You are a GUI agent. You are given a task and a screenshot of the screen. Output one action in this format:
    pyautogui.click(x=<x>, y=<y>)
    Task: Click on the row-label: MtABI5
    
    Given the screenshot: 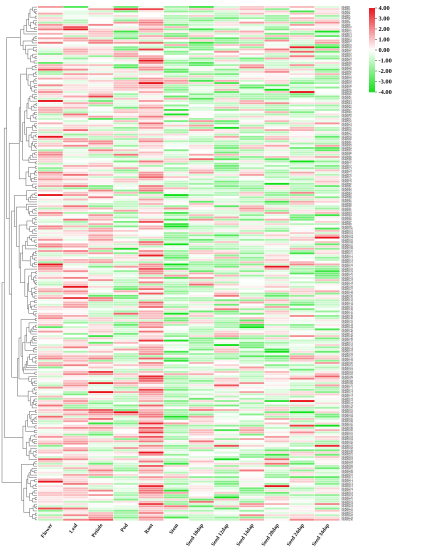 What is the action you would take?
    pyautogui.click(x=346, y=16)
    